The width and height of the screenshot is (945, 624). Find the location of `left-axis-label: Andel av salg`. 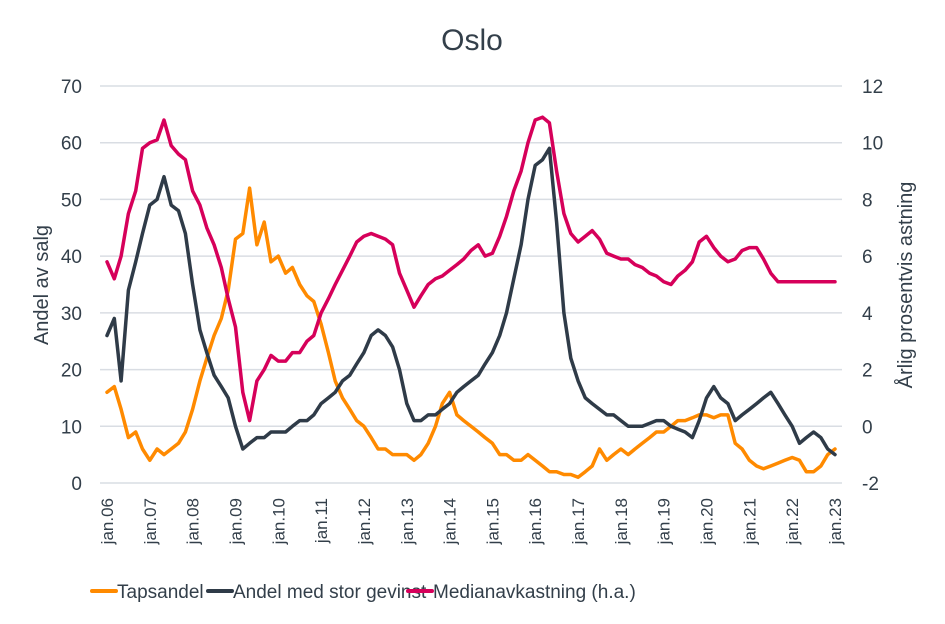

left-axis-label: Andel av salg is located at coordinates (42, 285).